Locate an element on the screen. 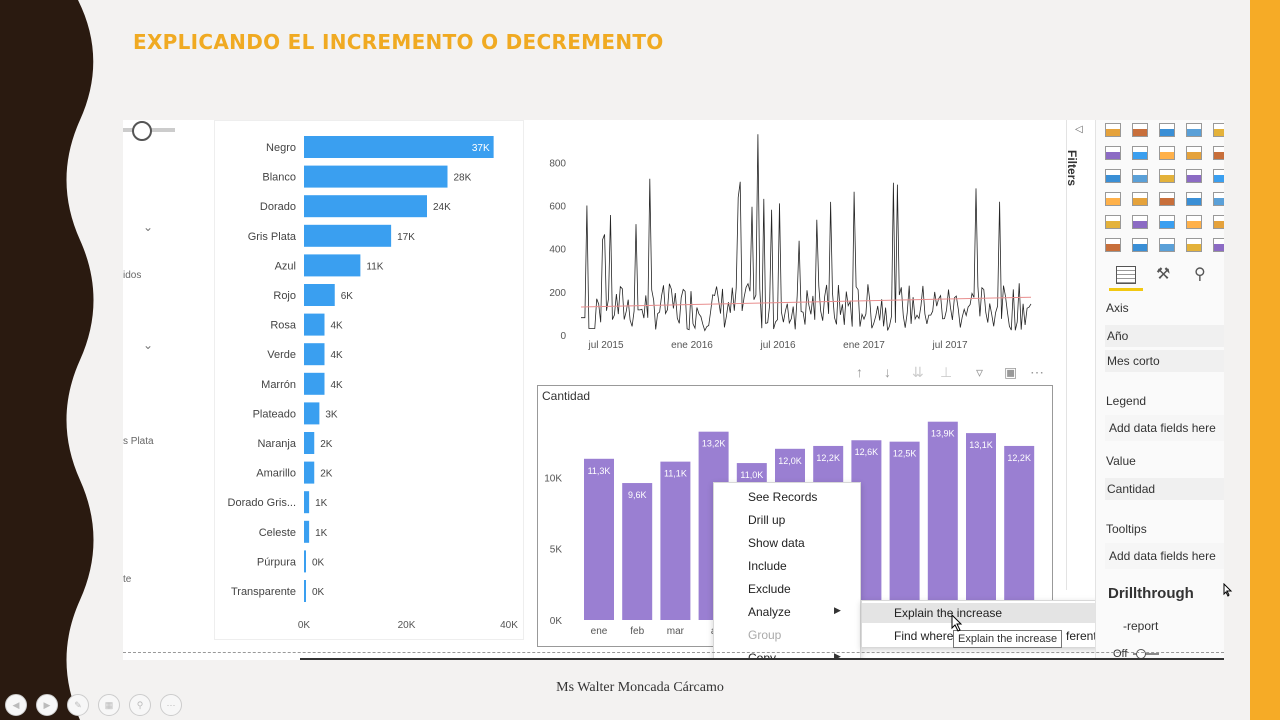  previous-slide-icon: ◀ is located at coordinates (16, 705).